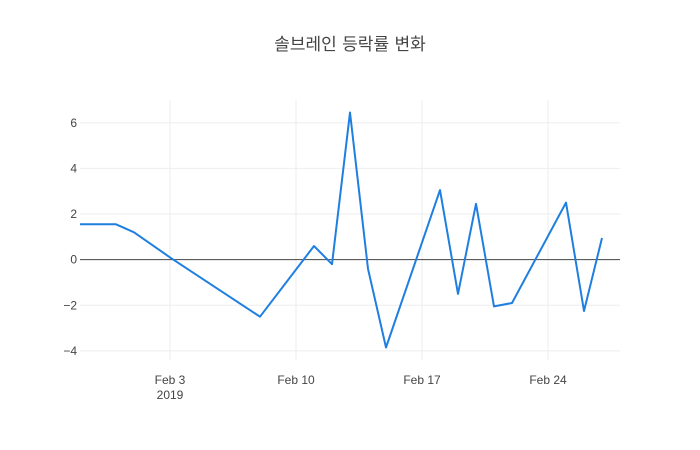  Describe the element at coordinates (422, 380) in the screenshot. I see `x-tick-label: Feb 17` at that location.